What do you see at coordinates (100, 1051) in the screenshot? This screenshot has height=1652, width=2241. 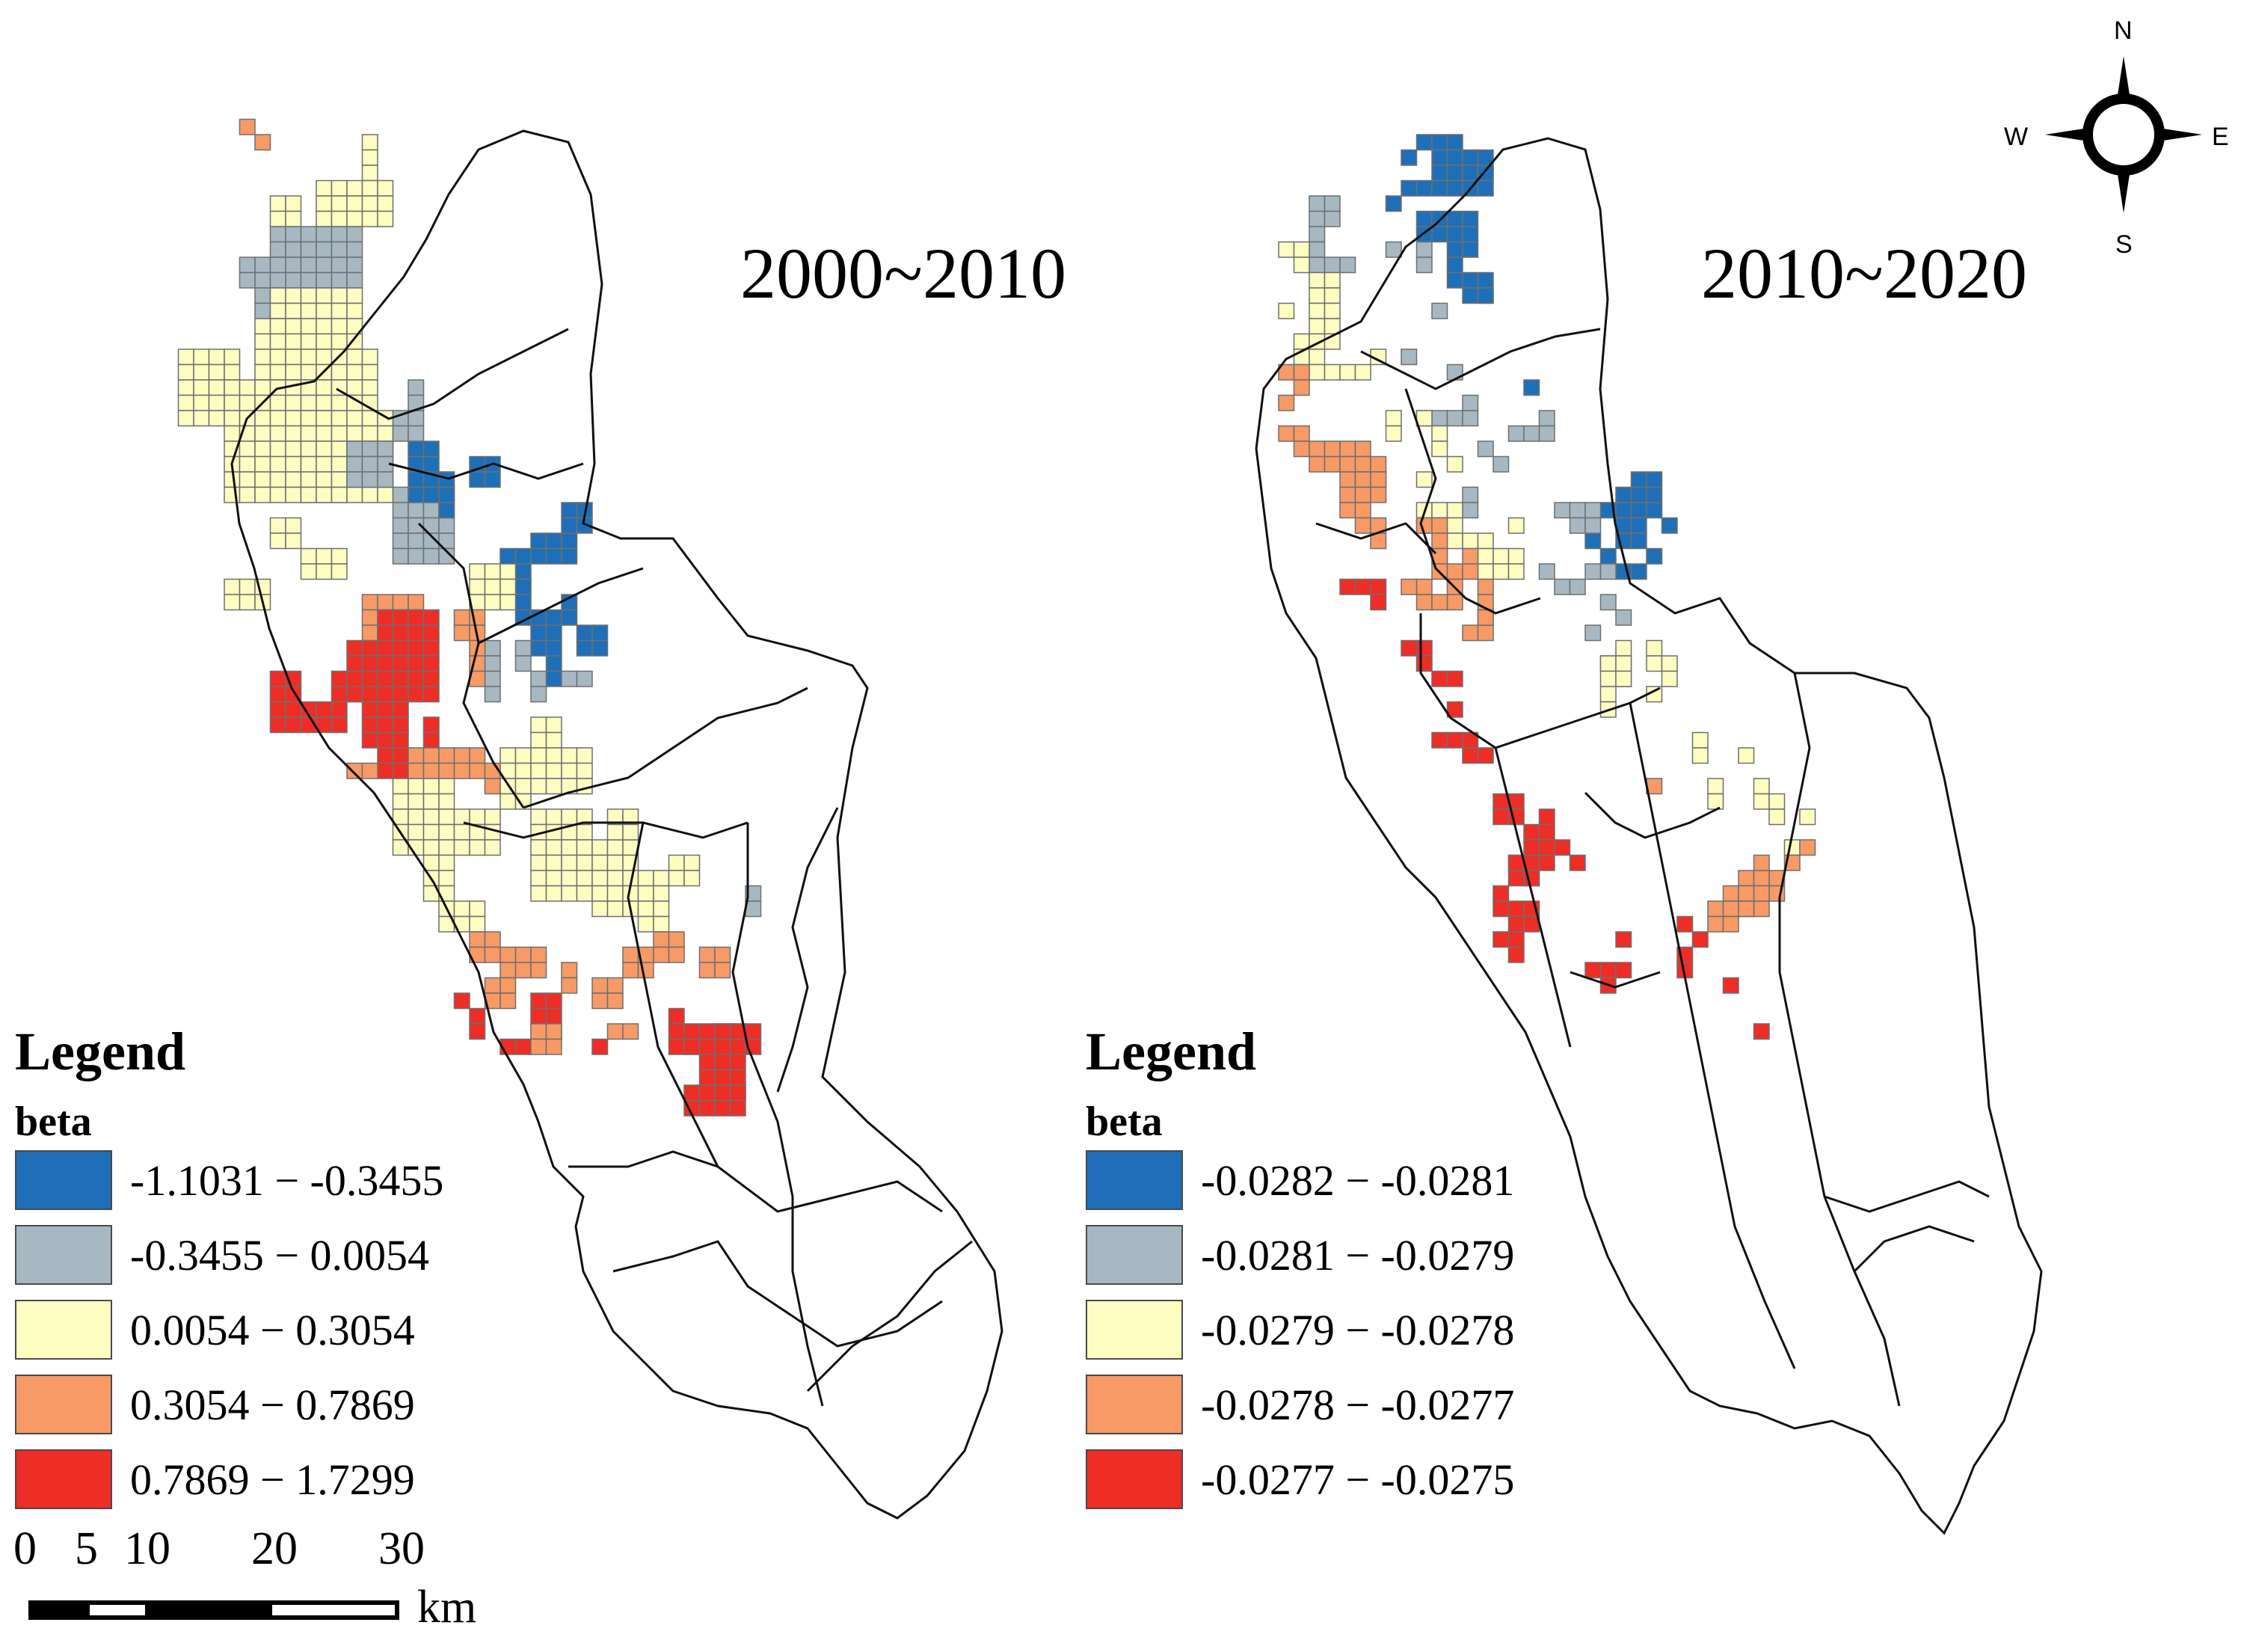 I see `legend-heading: Legend` at bounding box center [100, 1051].